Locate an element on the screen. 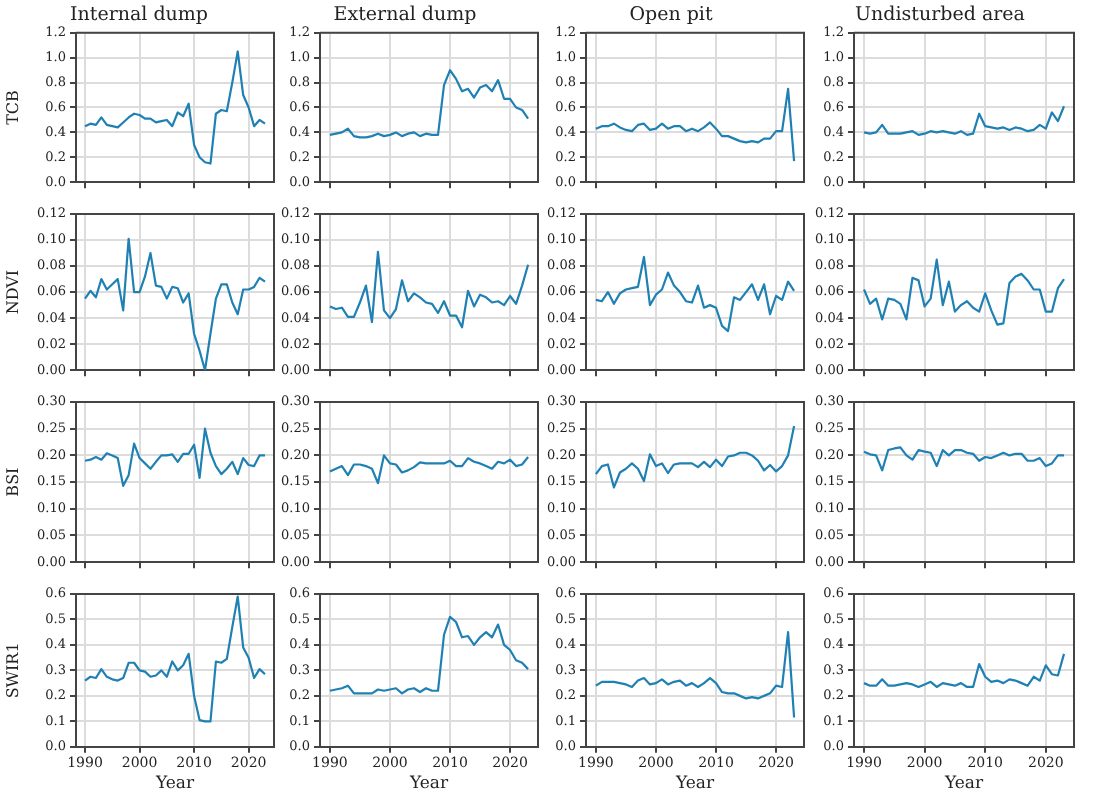 The height and width of the screenshot is (794, 1100). y-axis-title: TCB is located at coordinates (12, 107).